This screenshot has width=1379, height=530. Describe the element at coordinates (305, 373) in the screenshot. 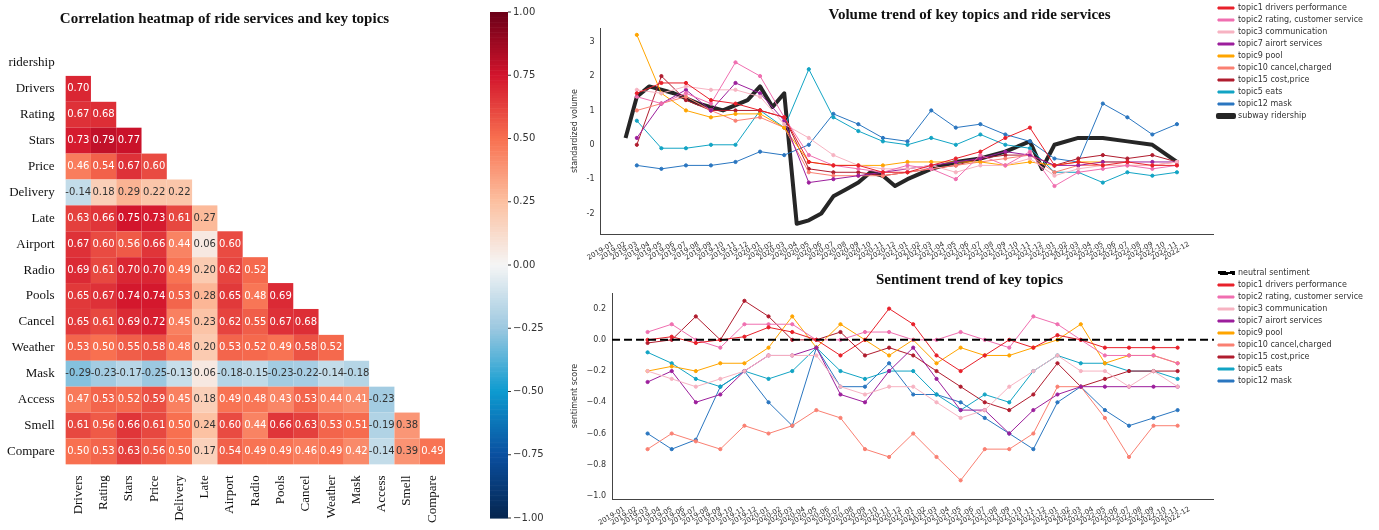

I see `data-label: -0.22` at that location.